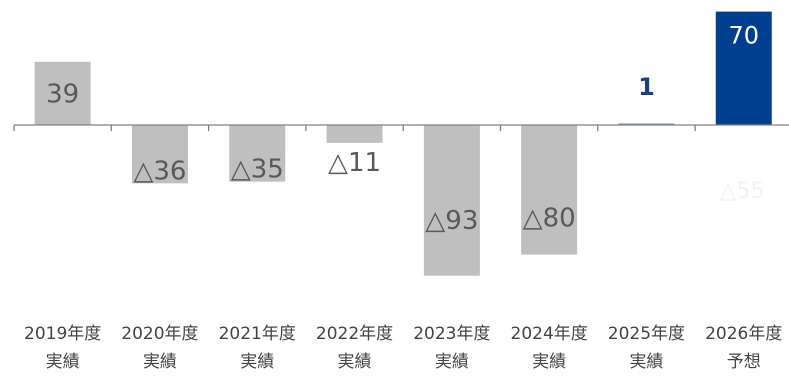  I want to click on category-label-line: 2019年度, so click(63, 334).